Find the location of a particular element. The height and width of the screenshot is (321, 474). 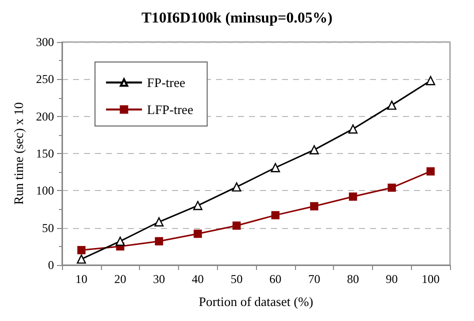

x-axis-title: Portion of dataset (%) is located at coordinates (256, 301).